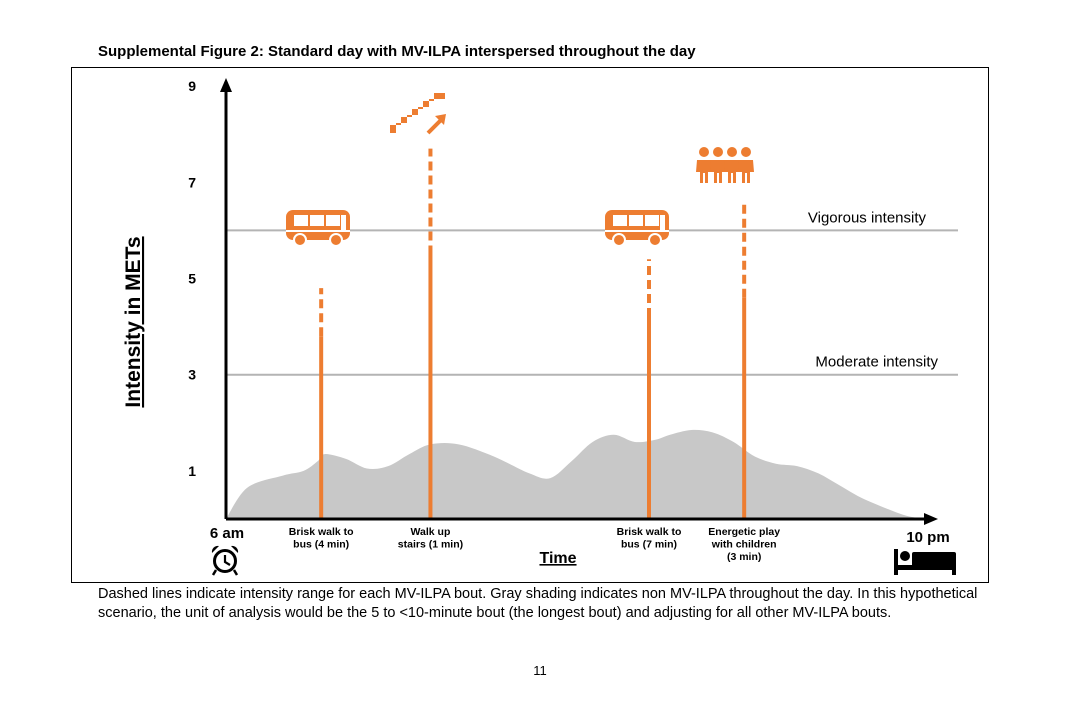 The image size is (1080, 719). What do you see at coordinates (557, 558) in the screenshot?
I see `x-axis-label: Time` at bounding box center [557, 558].